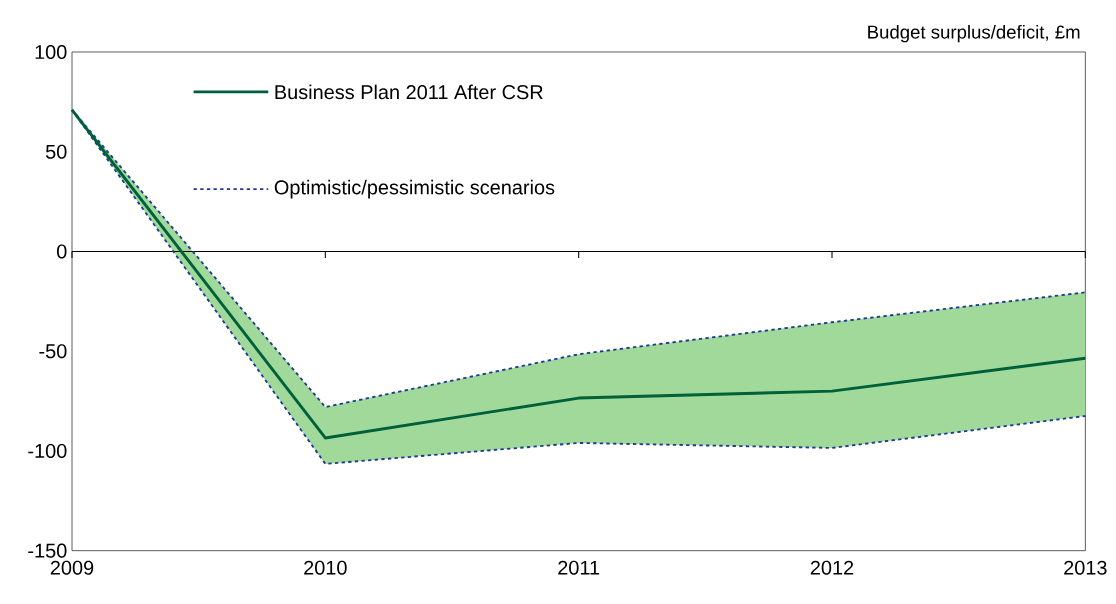 This screenshot has height=604, width=1116. I want to click on x-tick-label: 2010, so click(325, 567).